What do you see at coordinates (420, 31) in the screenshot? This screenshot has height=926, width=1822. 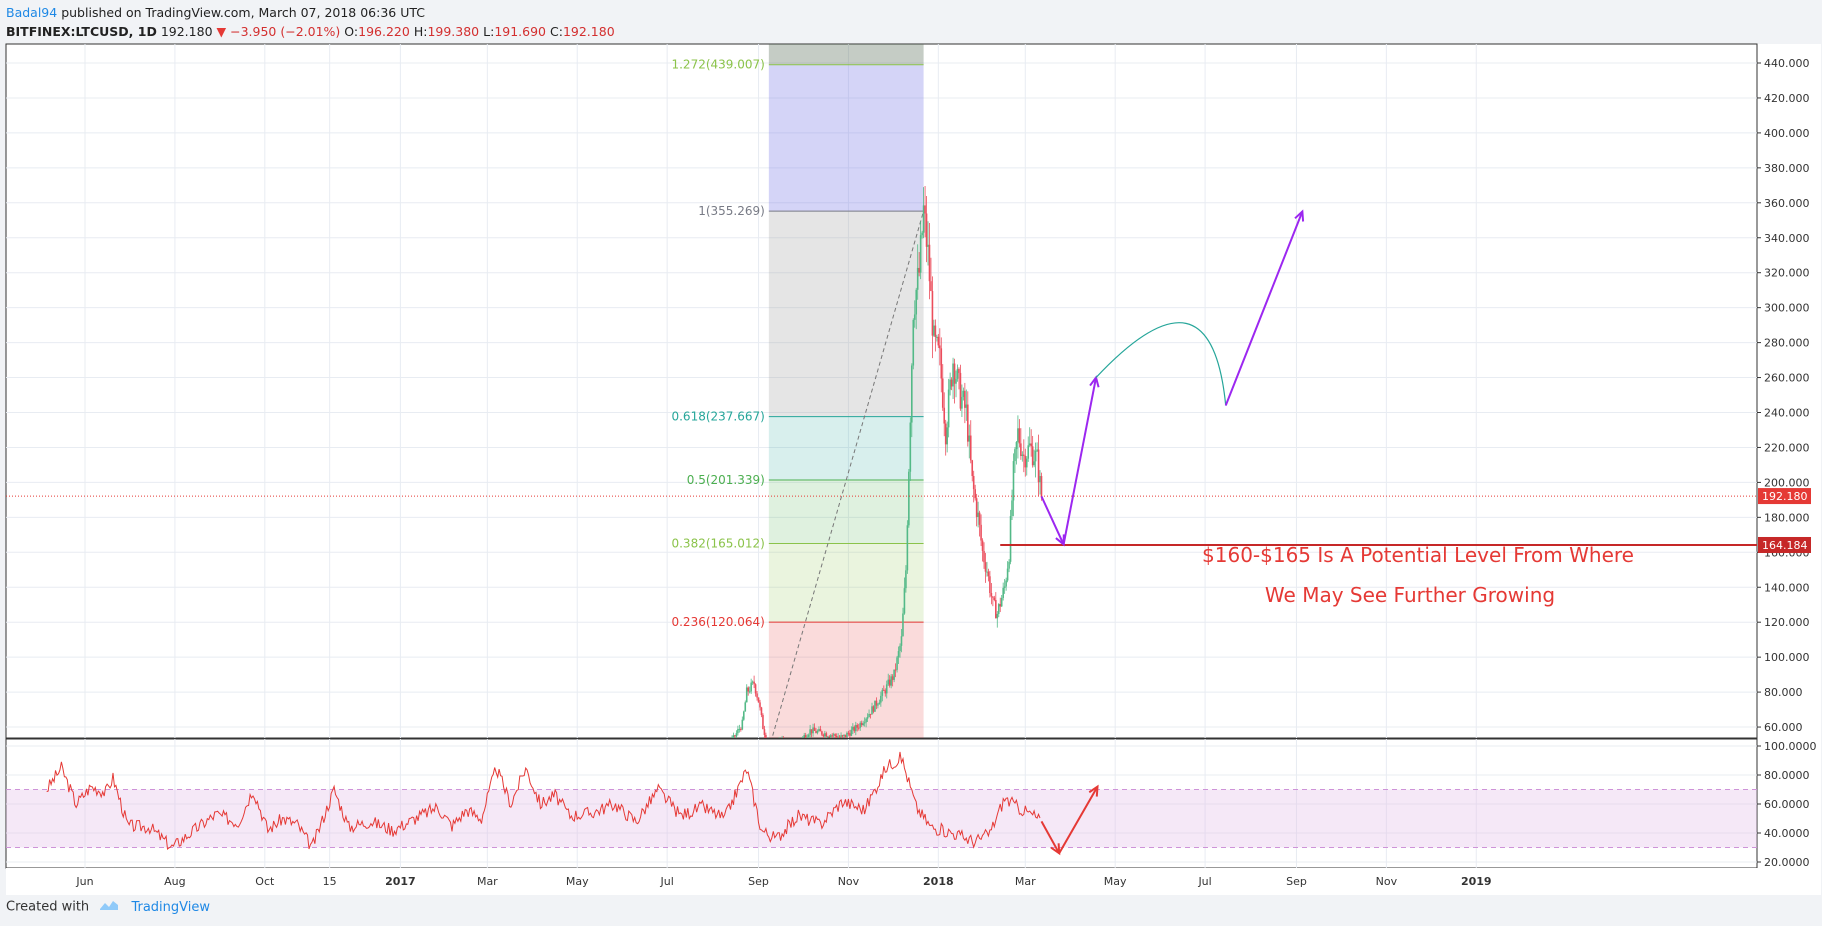 I see `high-label: H:` at bounding box center [420, 31].